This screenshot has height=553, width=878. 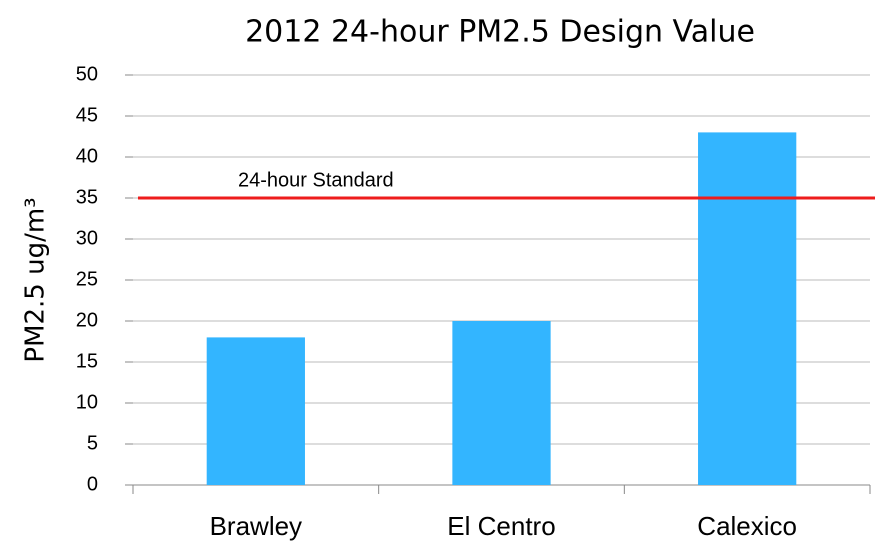 I want to click on y-tick-label: 20, so click(x=87, y=320).